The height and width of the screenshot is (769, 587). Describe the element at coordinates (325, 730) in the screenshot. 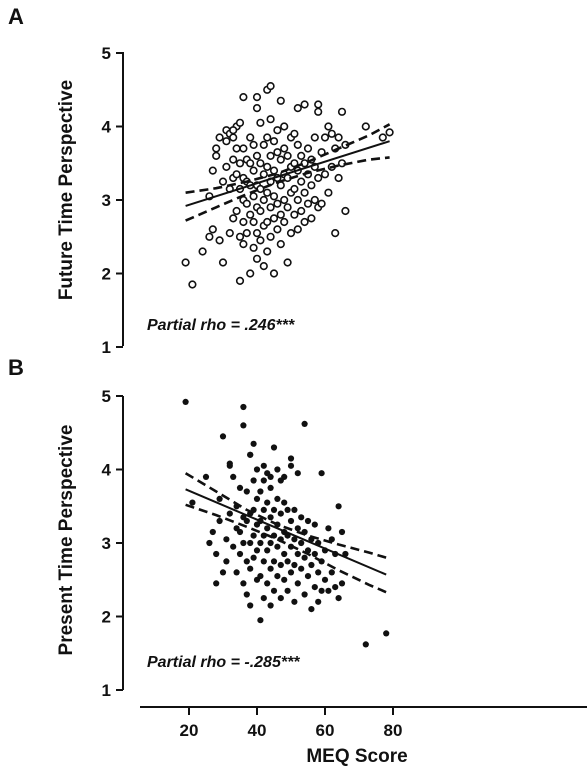

I see `x-tick-label: 60` at that location.